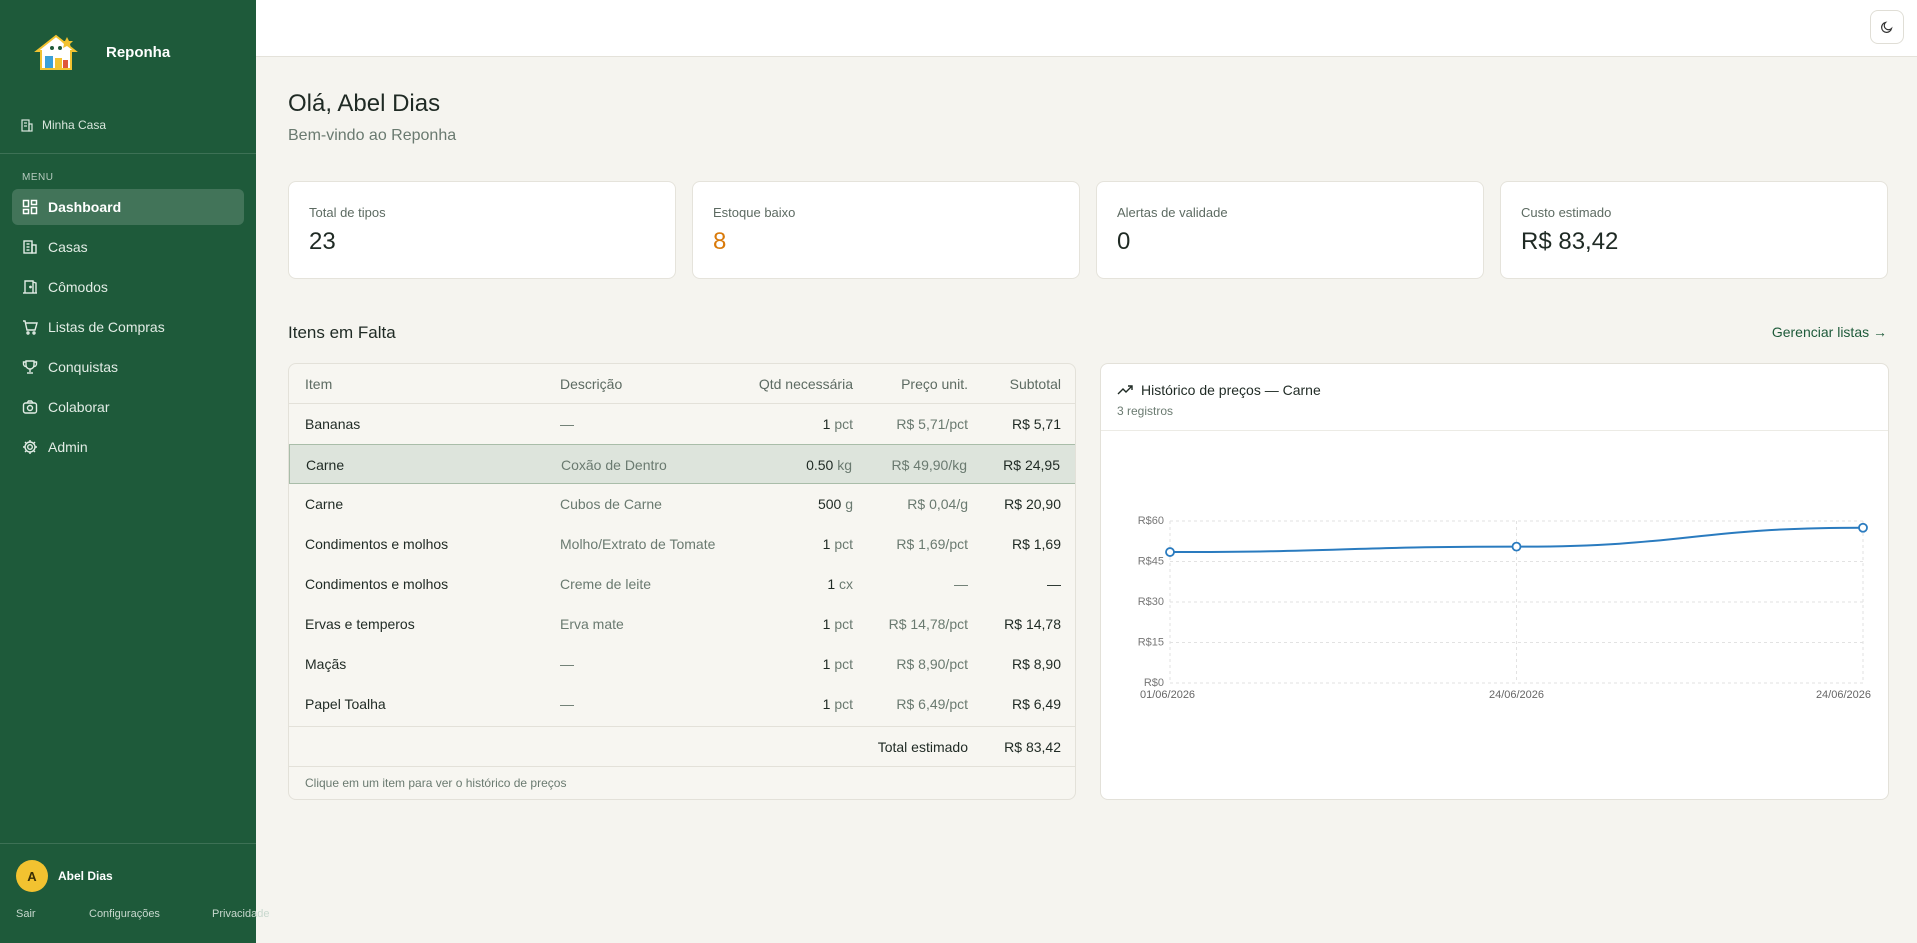  Describe the element at coordinates (30, 447) in the screenshot. I see `gear-icon` at that location.